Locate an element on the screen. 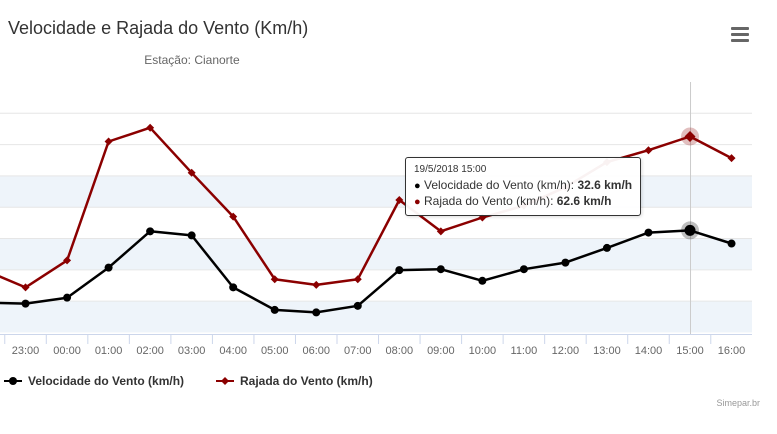 Image resolution: width=777 pixels, height=434 pixels. legend-label: Velocidade do Vento (km/h) is located at coordinates (106, 381).